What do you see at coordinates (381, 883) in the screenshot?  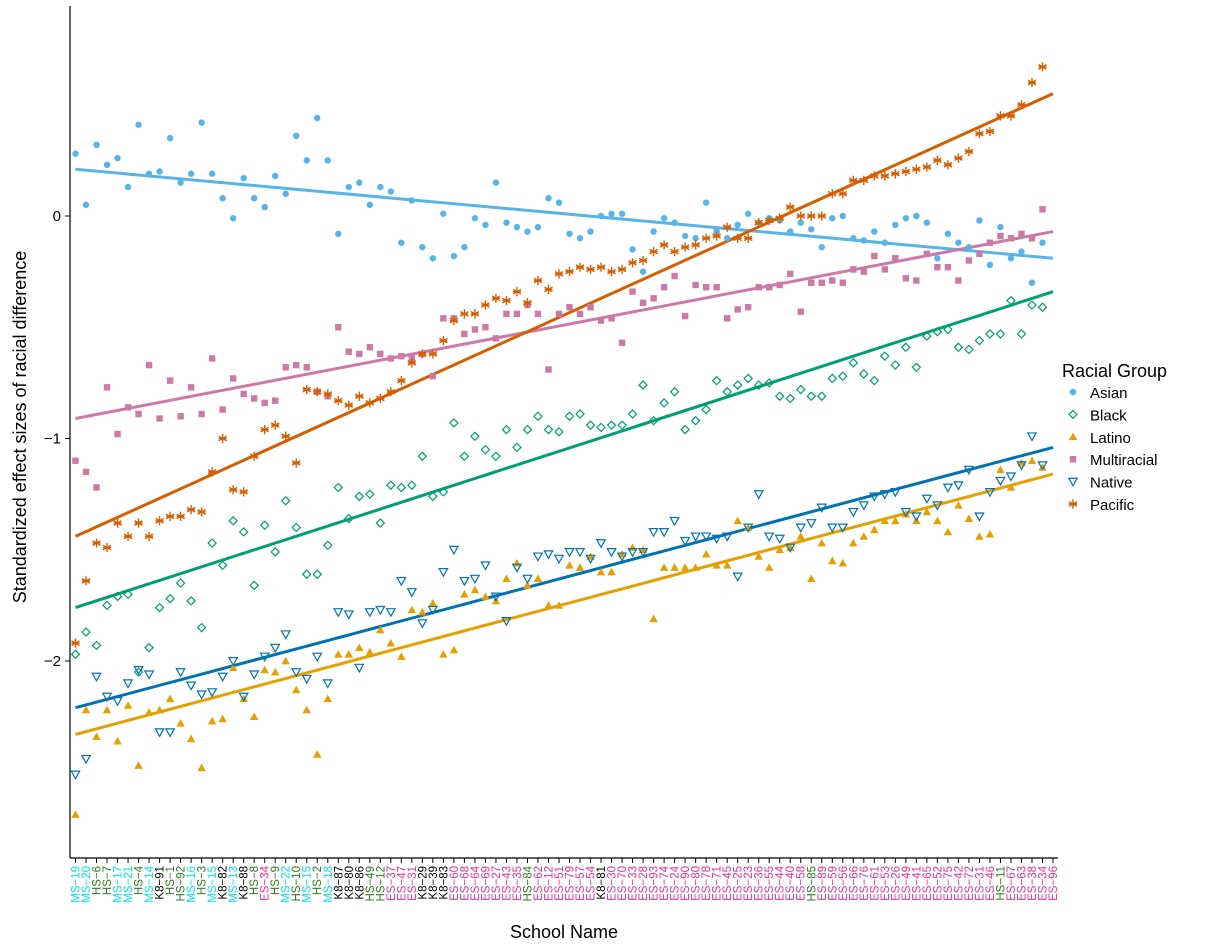 I see `x-tick-label: HS−12` at bounding box center [381, 883].